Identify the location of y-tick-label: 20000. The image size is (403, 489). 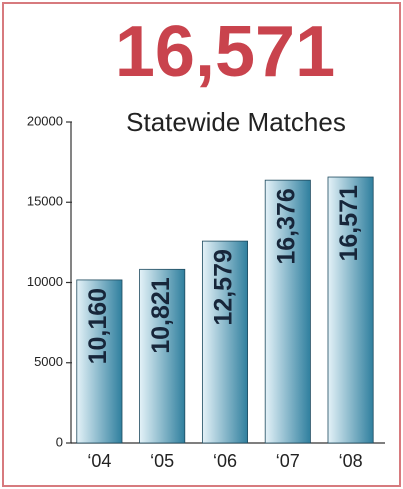
(45, 120).